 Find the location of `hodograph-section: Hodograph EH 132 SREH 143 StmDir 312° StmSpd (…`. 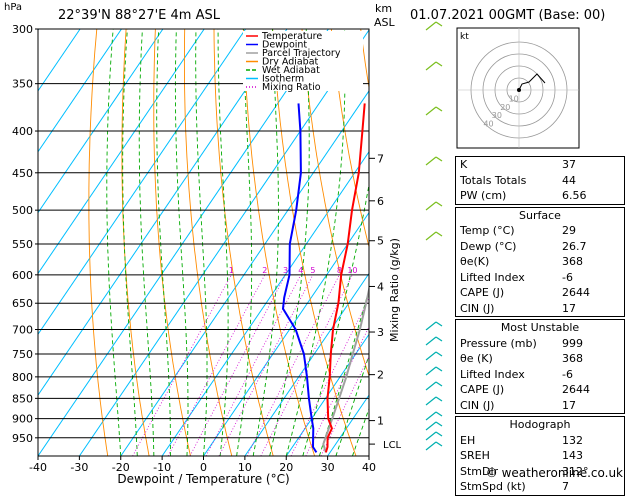

hodograph-section: Hodograph EH 132 SREH 143 StmDir 312° StmSpd (… is located at coordinates (540, 456).